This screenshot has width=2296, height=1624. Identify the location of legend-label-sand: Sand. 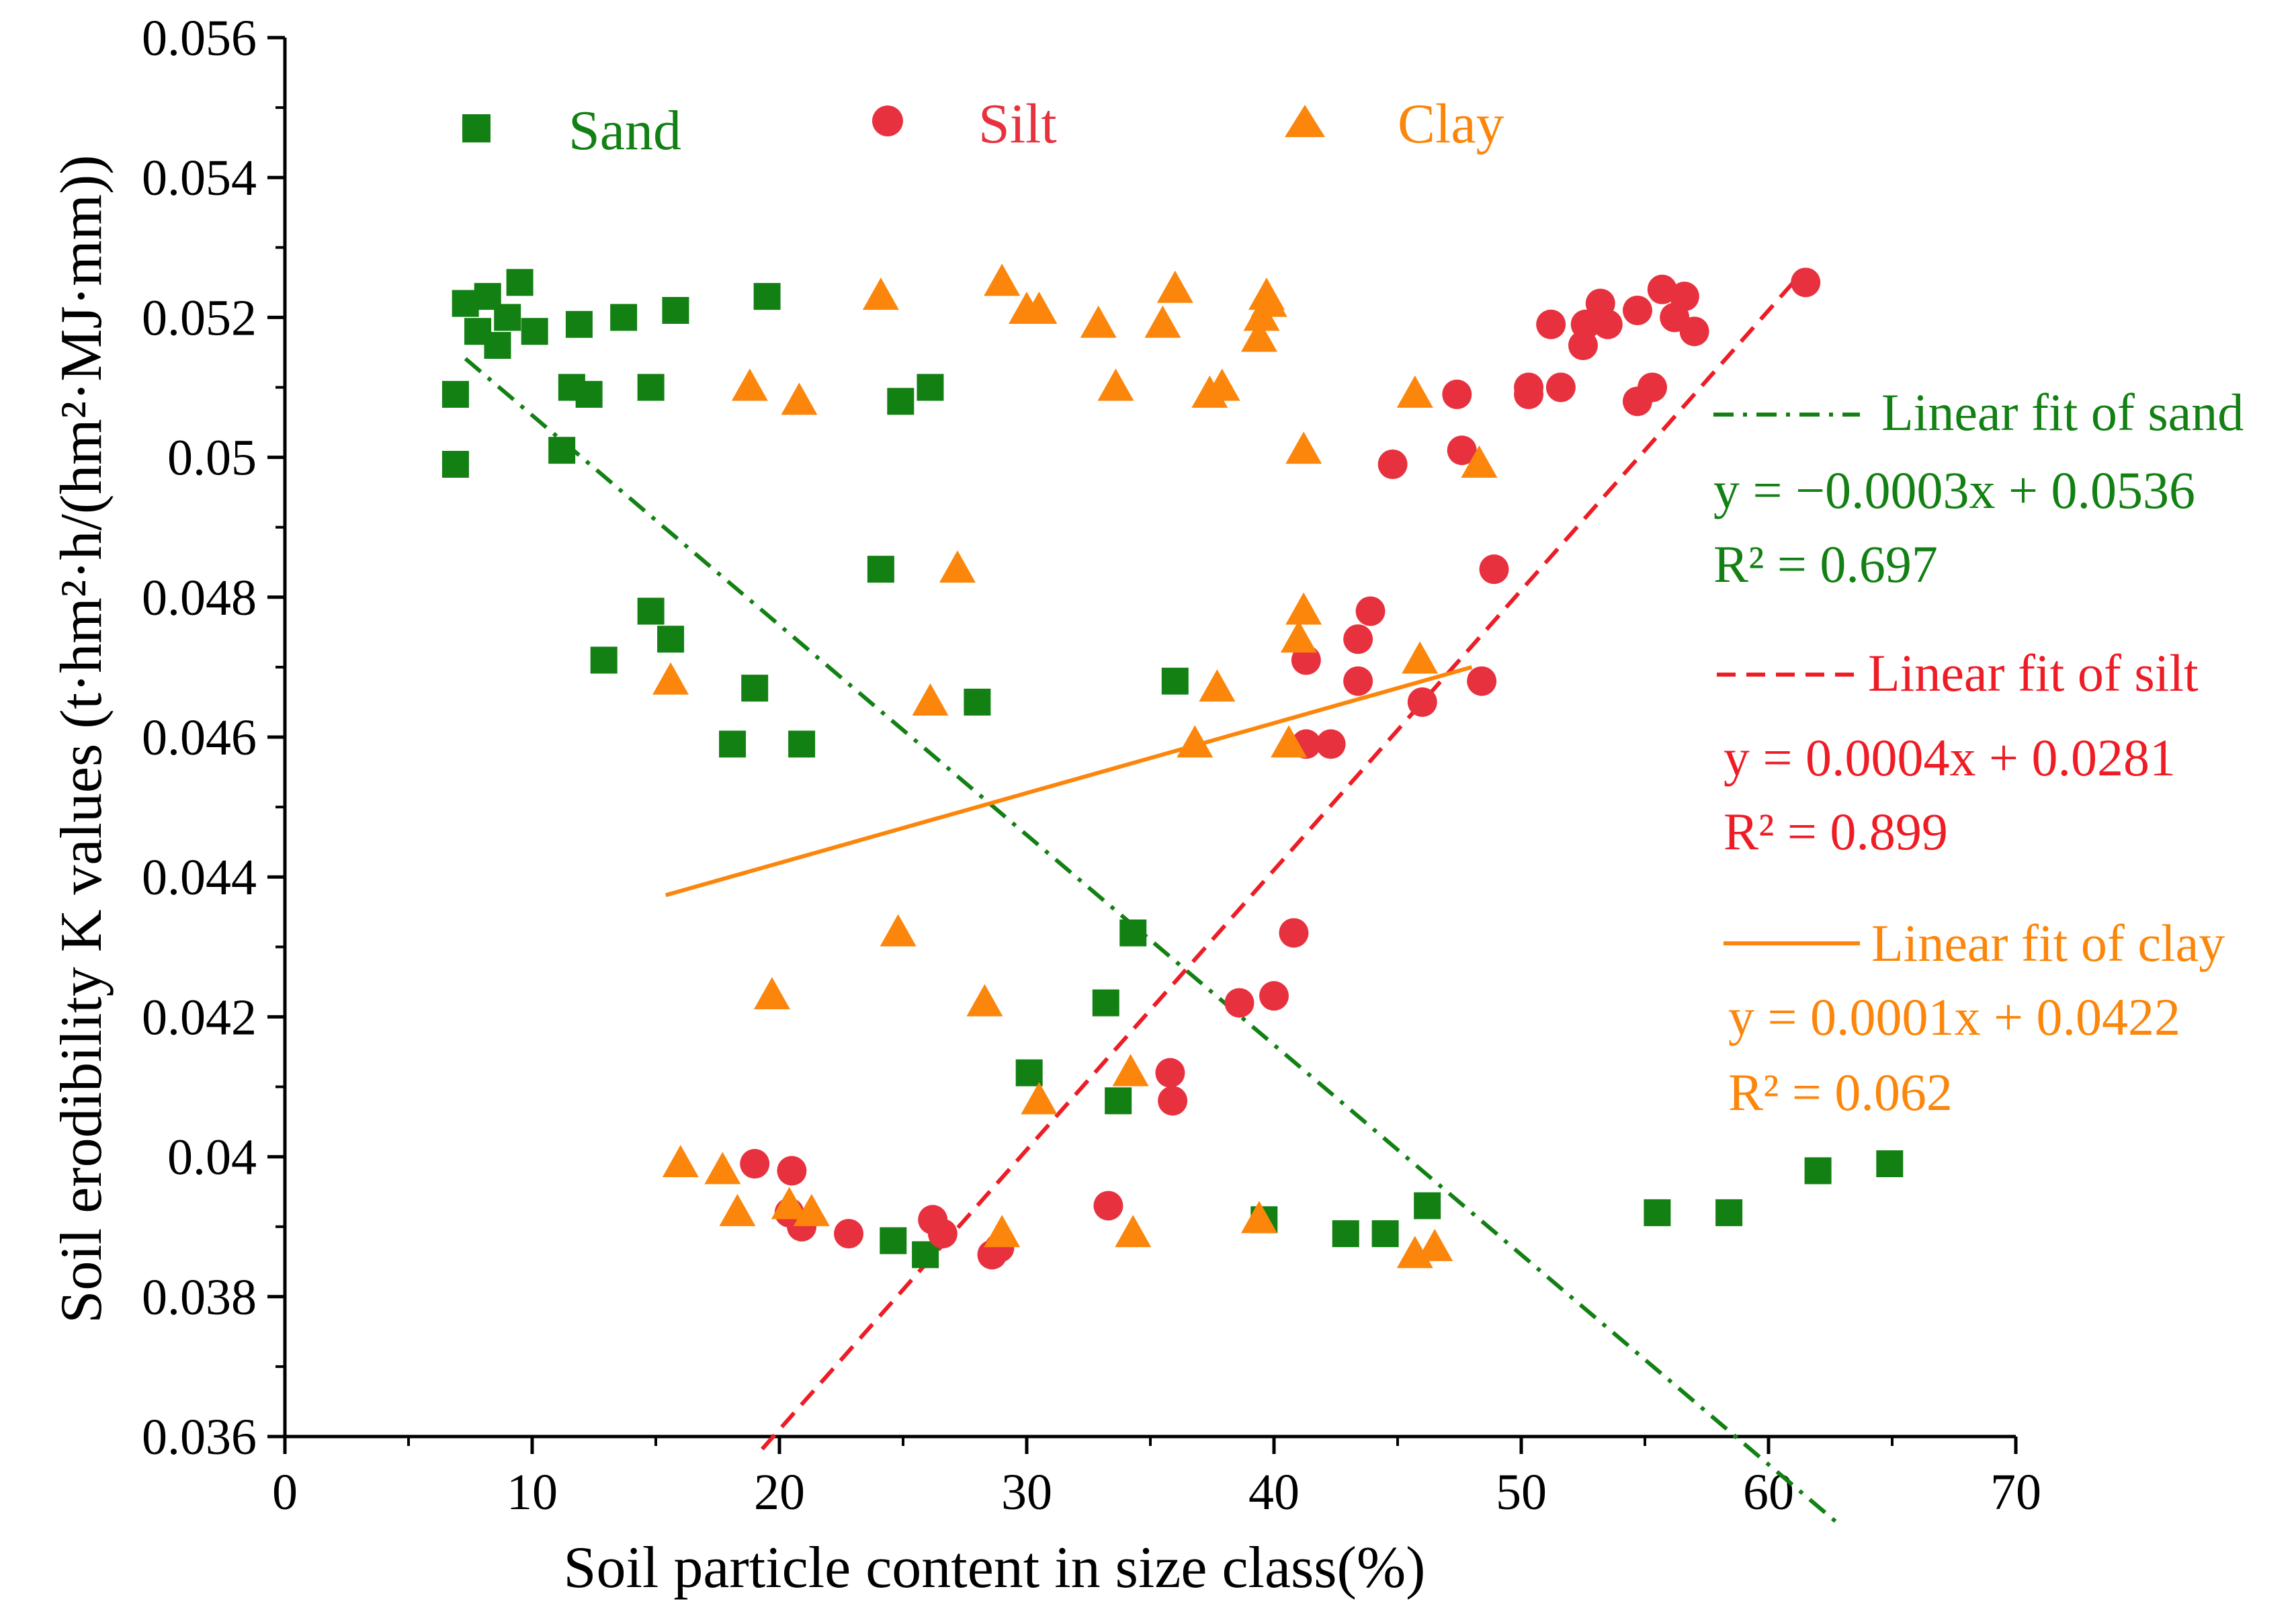
(624, 130).